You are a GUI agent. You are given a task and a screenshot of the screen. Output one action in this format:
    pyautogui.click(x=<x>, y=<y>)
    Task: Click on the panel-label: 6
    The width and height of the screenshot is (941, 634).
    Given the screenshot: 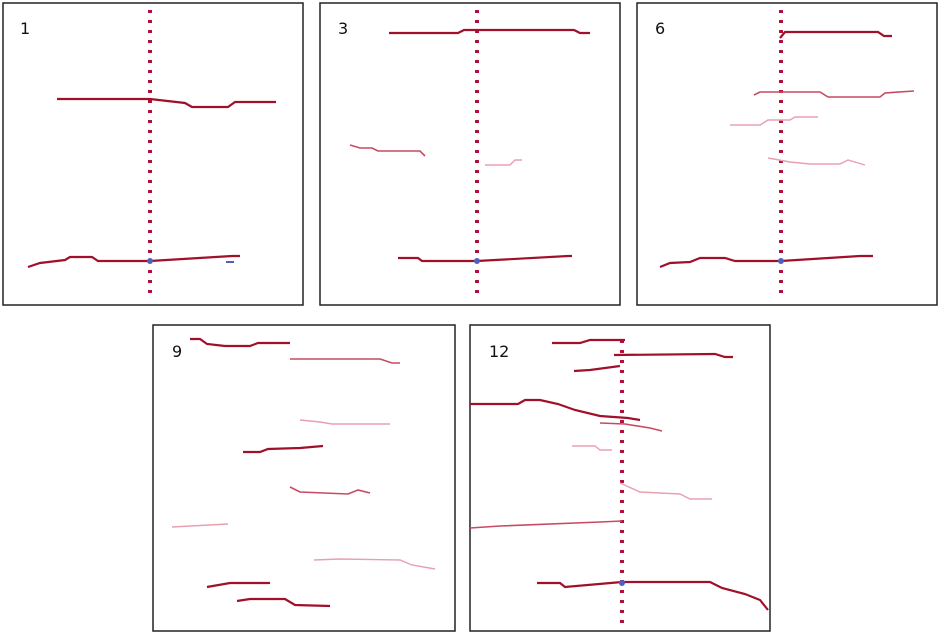 What is the action you would take?
    pyautogui.click(x=660, y=28)
    